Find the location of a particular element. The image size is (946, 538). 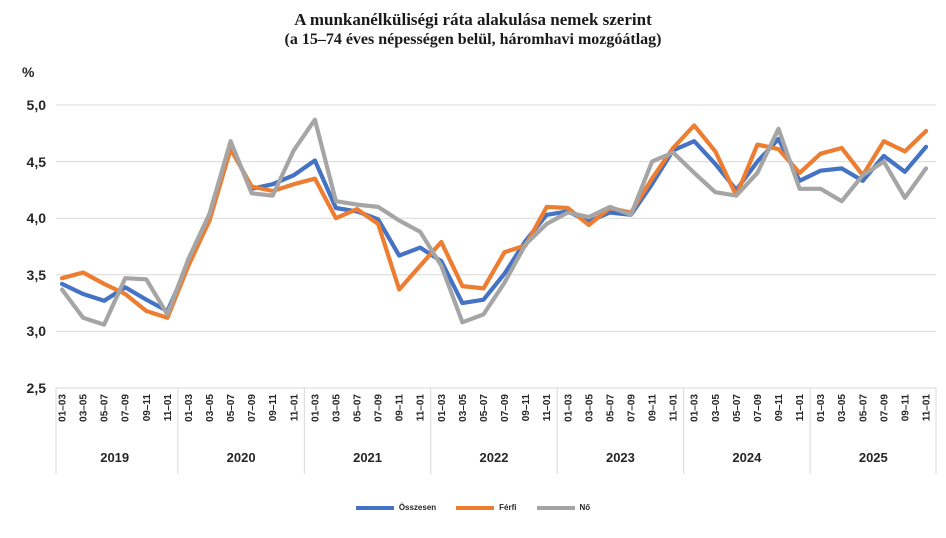

y-axis-tick: 5,0 is located at coordinates (36, 105).